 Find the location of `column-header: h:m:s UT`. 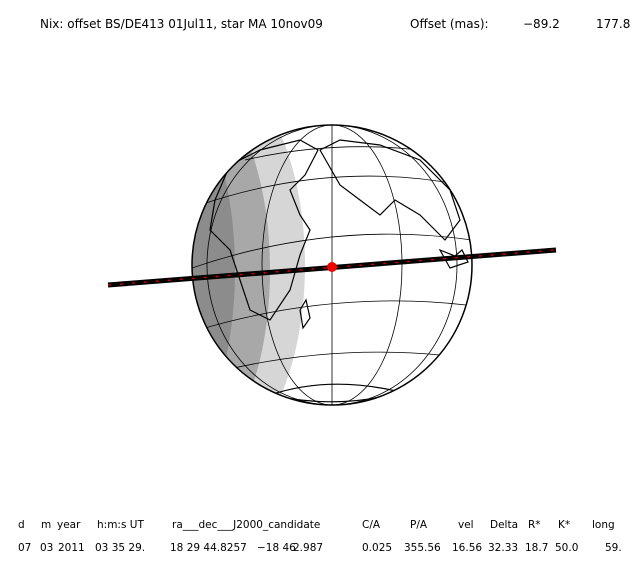

column-header: h:m:s UT is located at coordinates (120, 525).